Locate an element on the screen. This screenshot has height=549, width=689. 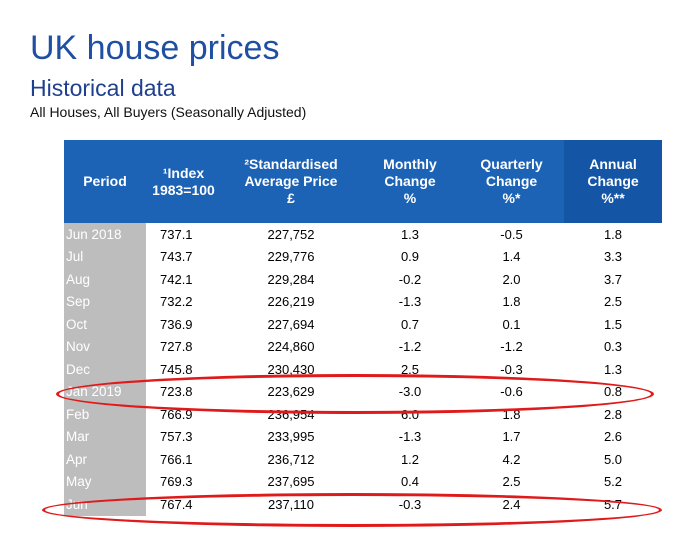
annual-change-cell: 2.5 is located at coordinates (613, 302).